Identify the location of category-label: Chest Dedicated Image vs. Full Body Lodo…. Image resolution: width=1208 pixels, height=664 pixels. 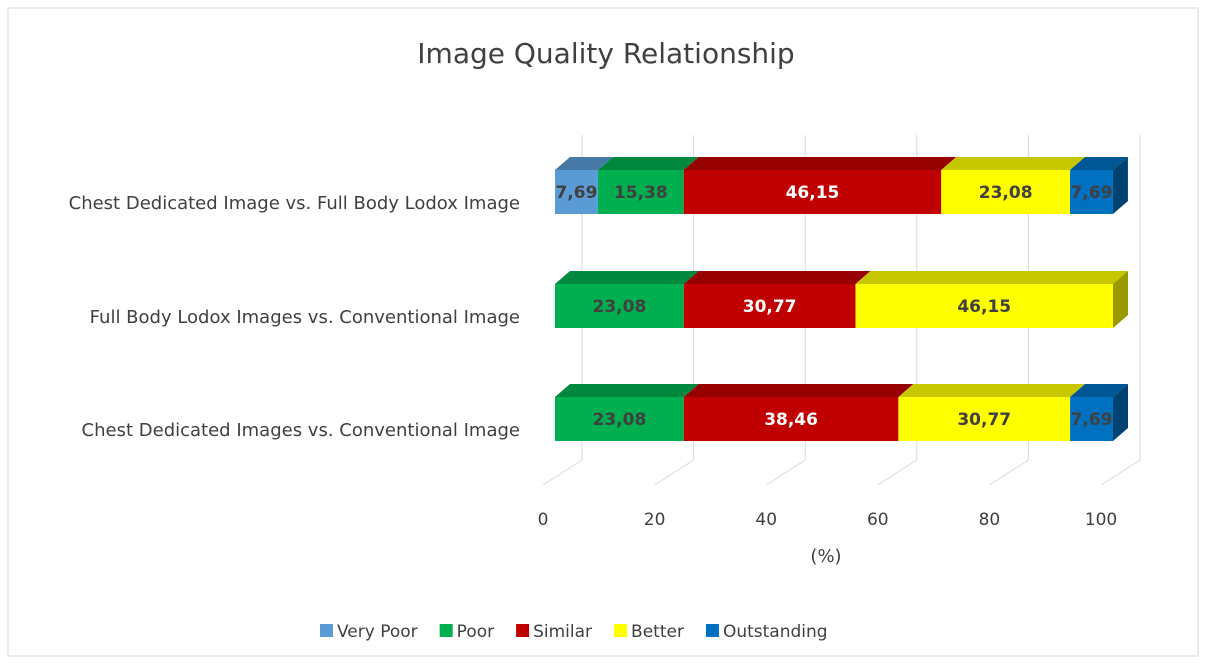
(294, 203).